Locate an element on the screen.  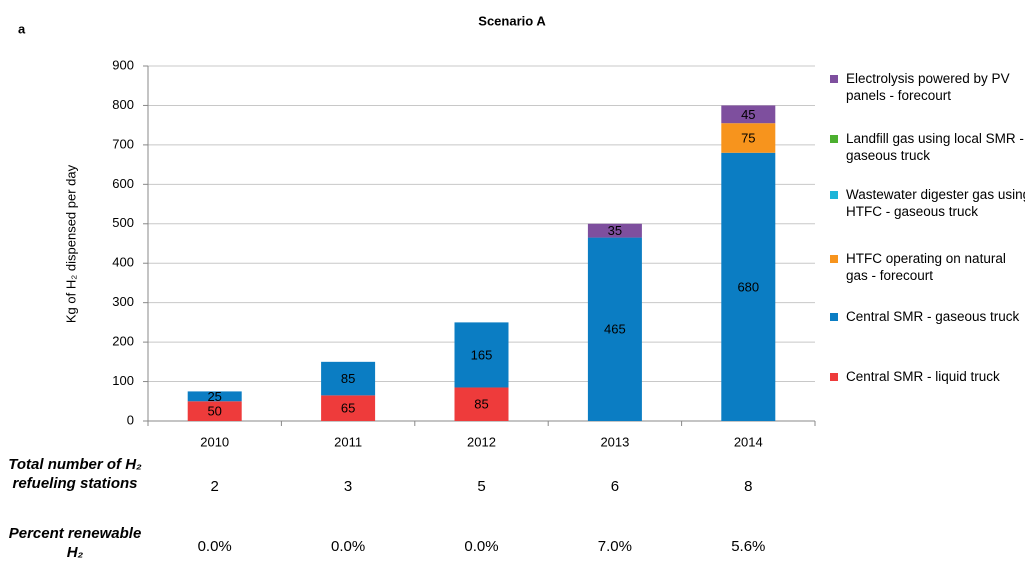
table-cell: 3 is located at coordinates (348, 486).